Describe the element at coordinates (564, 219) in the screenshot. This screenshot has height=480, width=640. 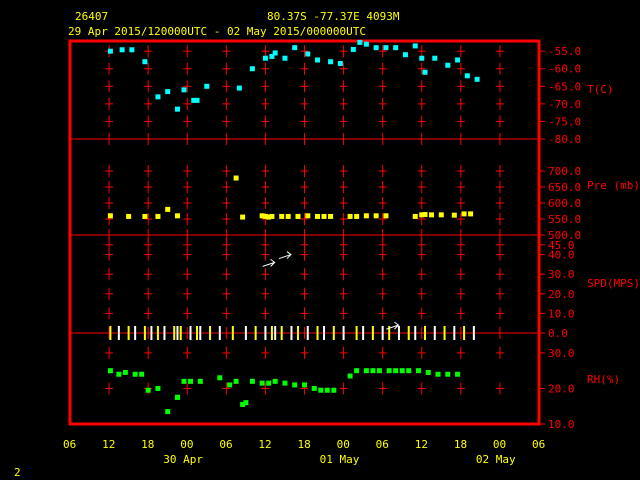
I see `y-tick-label: 550.0` at that location.